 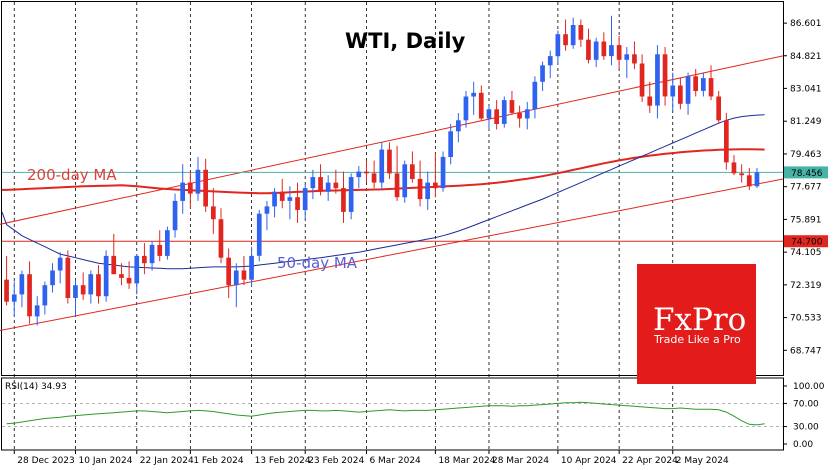 I want to click on support-level-label: 74.700, so click(x=807, y=243).